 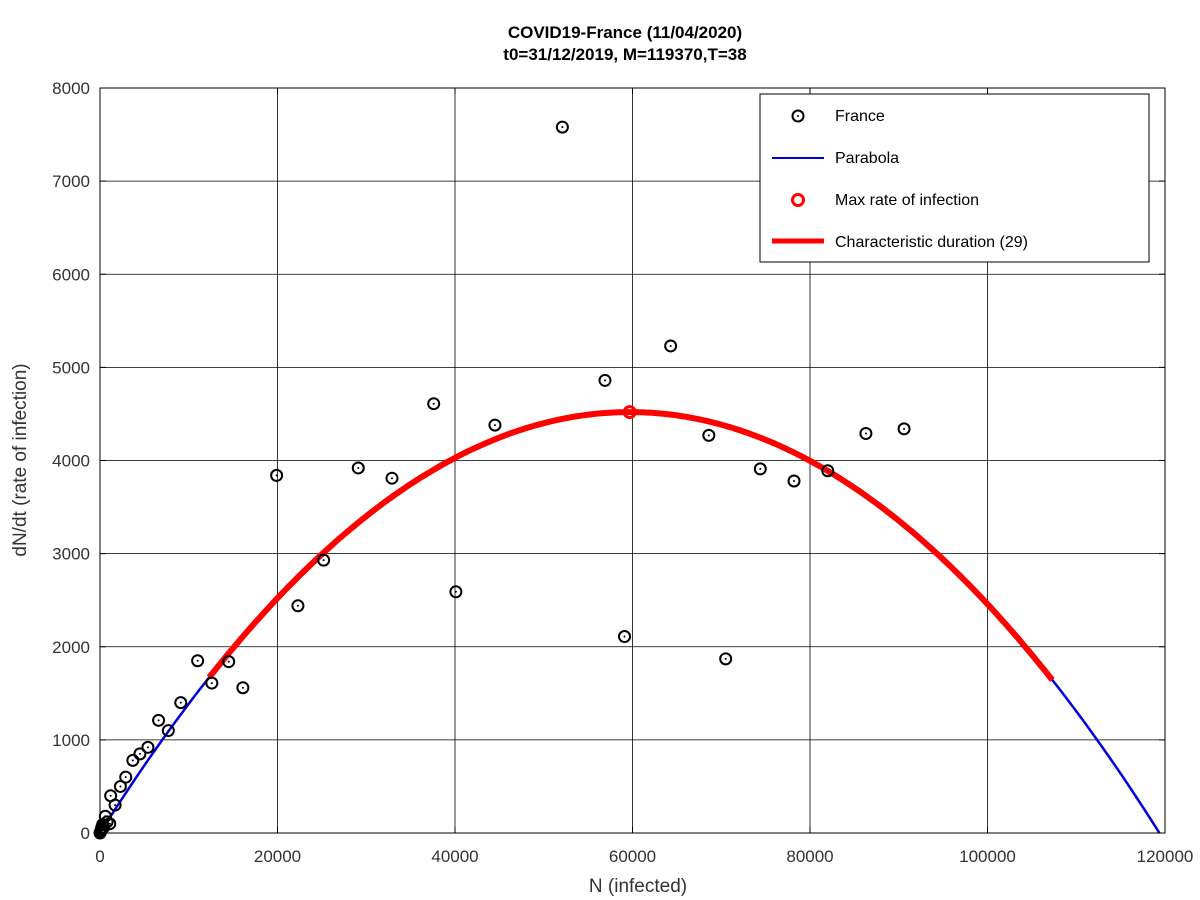 What do you see at coordinates (71, 461) in the screenshot?
I see `y-tick-label: 4000` at bounding box center [71, 461].